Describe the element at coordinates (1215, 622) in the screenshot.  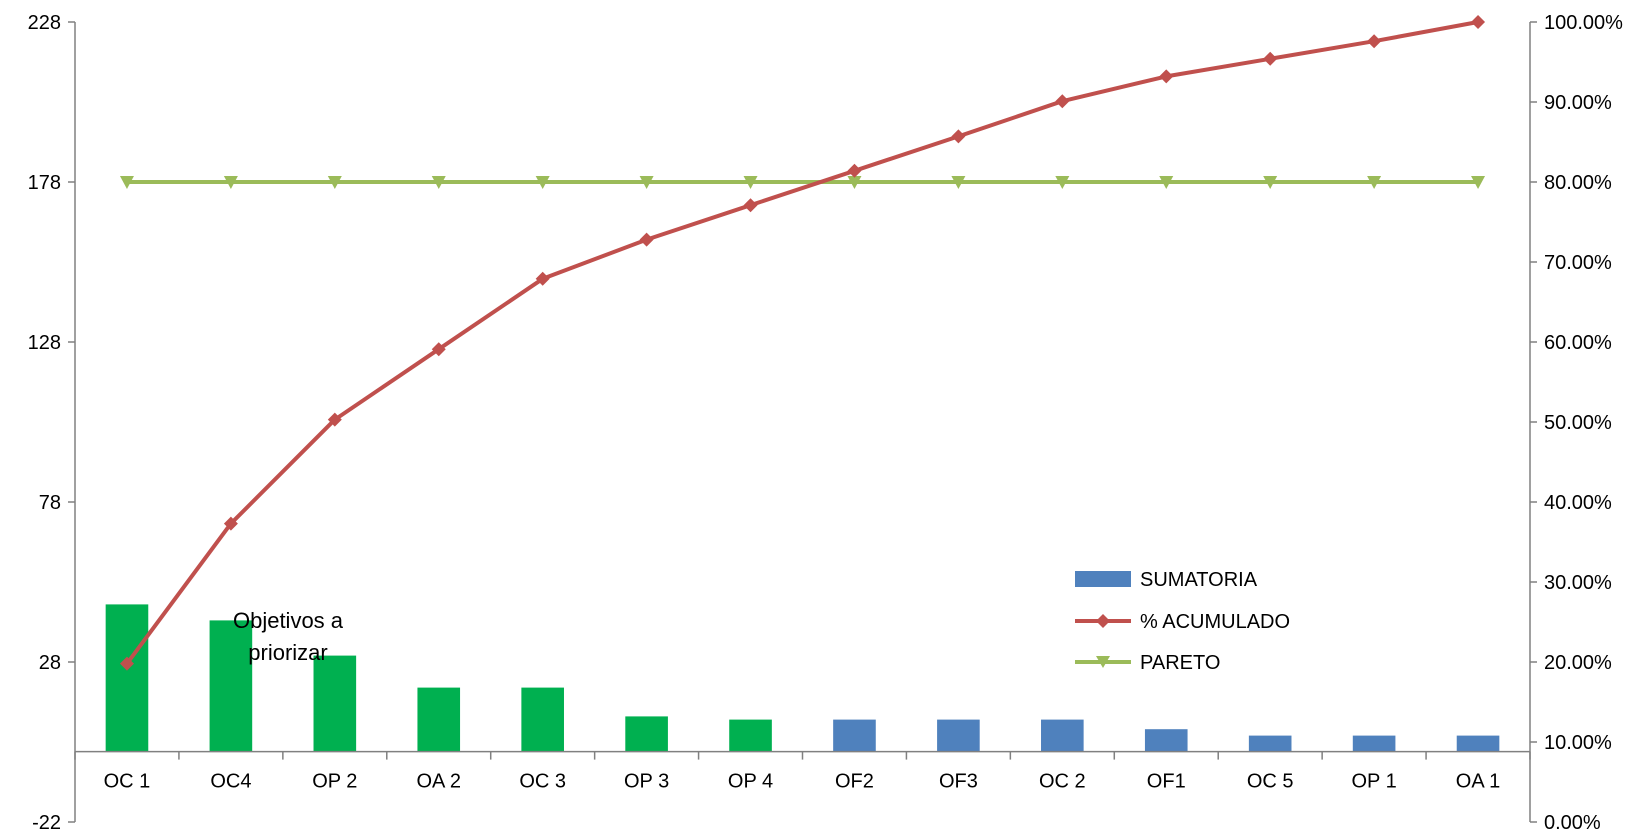
I see `legend-label-acumulado: % ACUMULADO` at that location.